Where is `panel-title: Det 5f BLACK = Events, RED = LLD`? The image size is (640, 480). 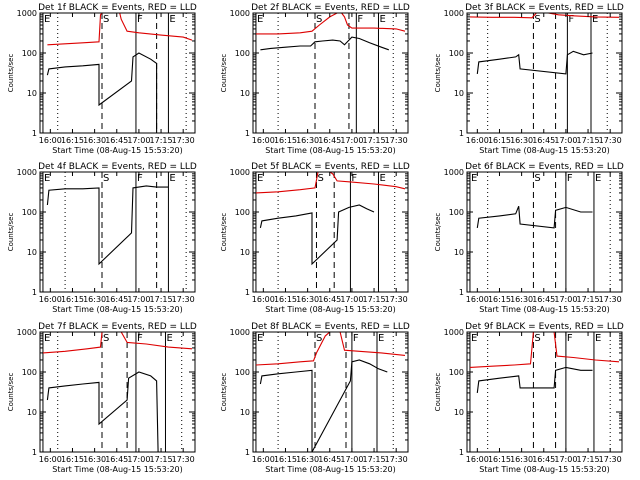
panel-title: Det 5f BLACK = Events, RED = LLD is located at coordinates (330, 167).